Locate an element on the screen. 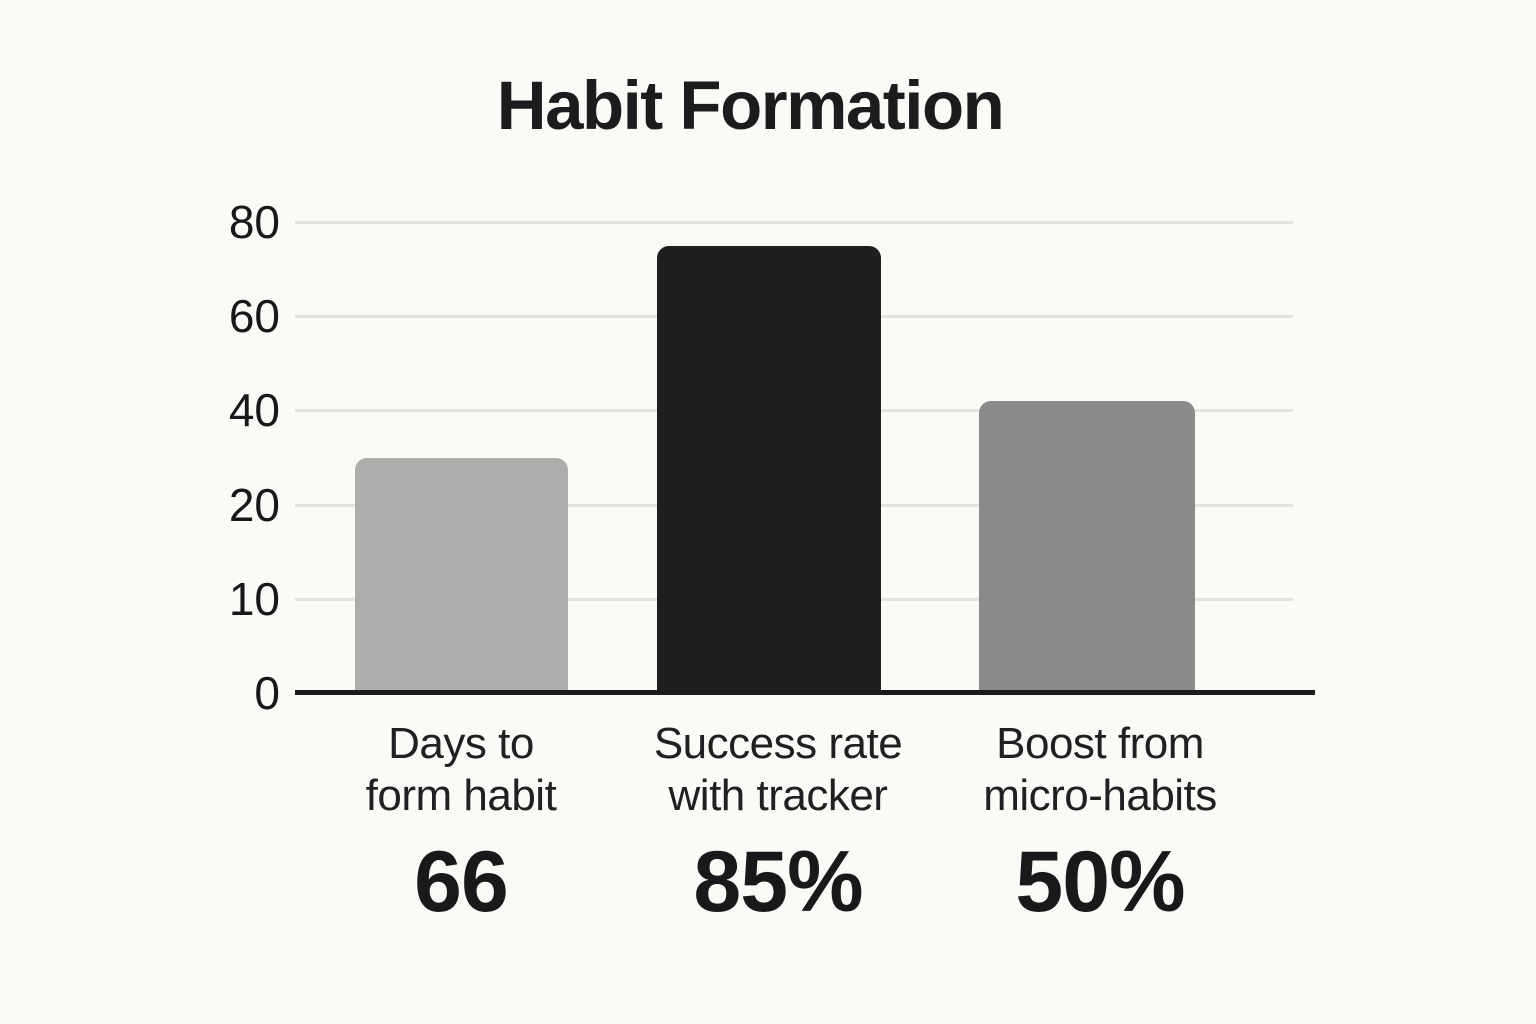  category-label-days-to-form-habit: Days to form habit is located at coordinates (461, 770).